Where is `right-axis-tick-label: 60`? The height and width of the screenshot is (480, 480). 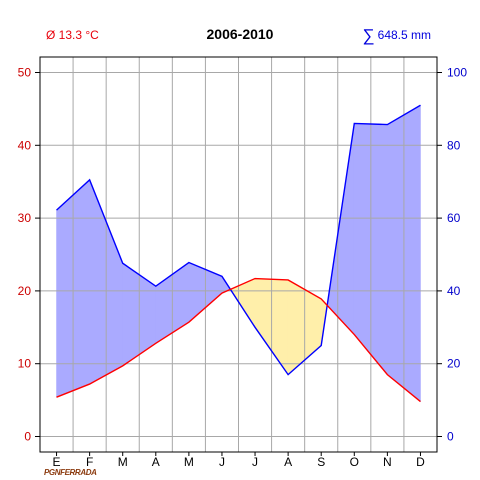 right-axis-tick-label: 60 is located at coordinates (454, 218).